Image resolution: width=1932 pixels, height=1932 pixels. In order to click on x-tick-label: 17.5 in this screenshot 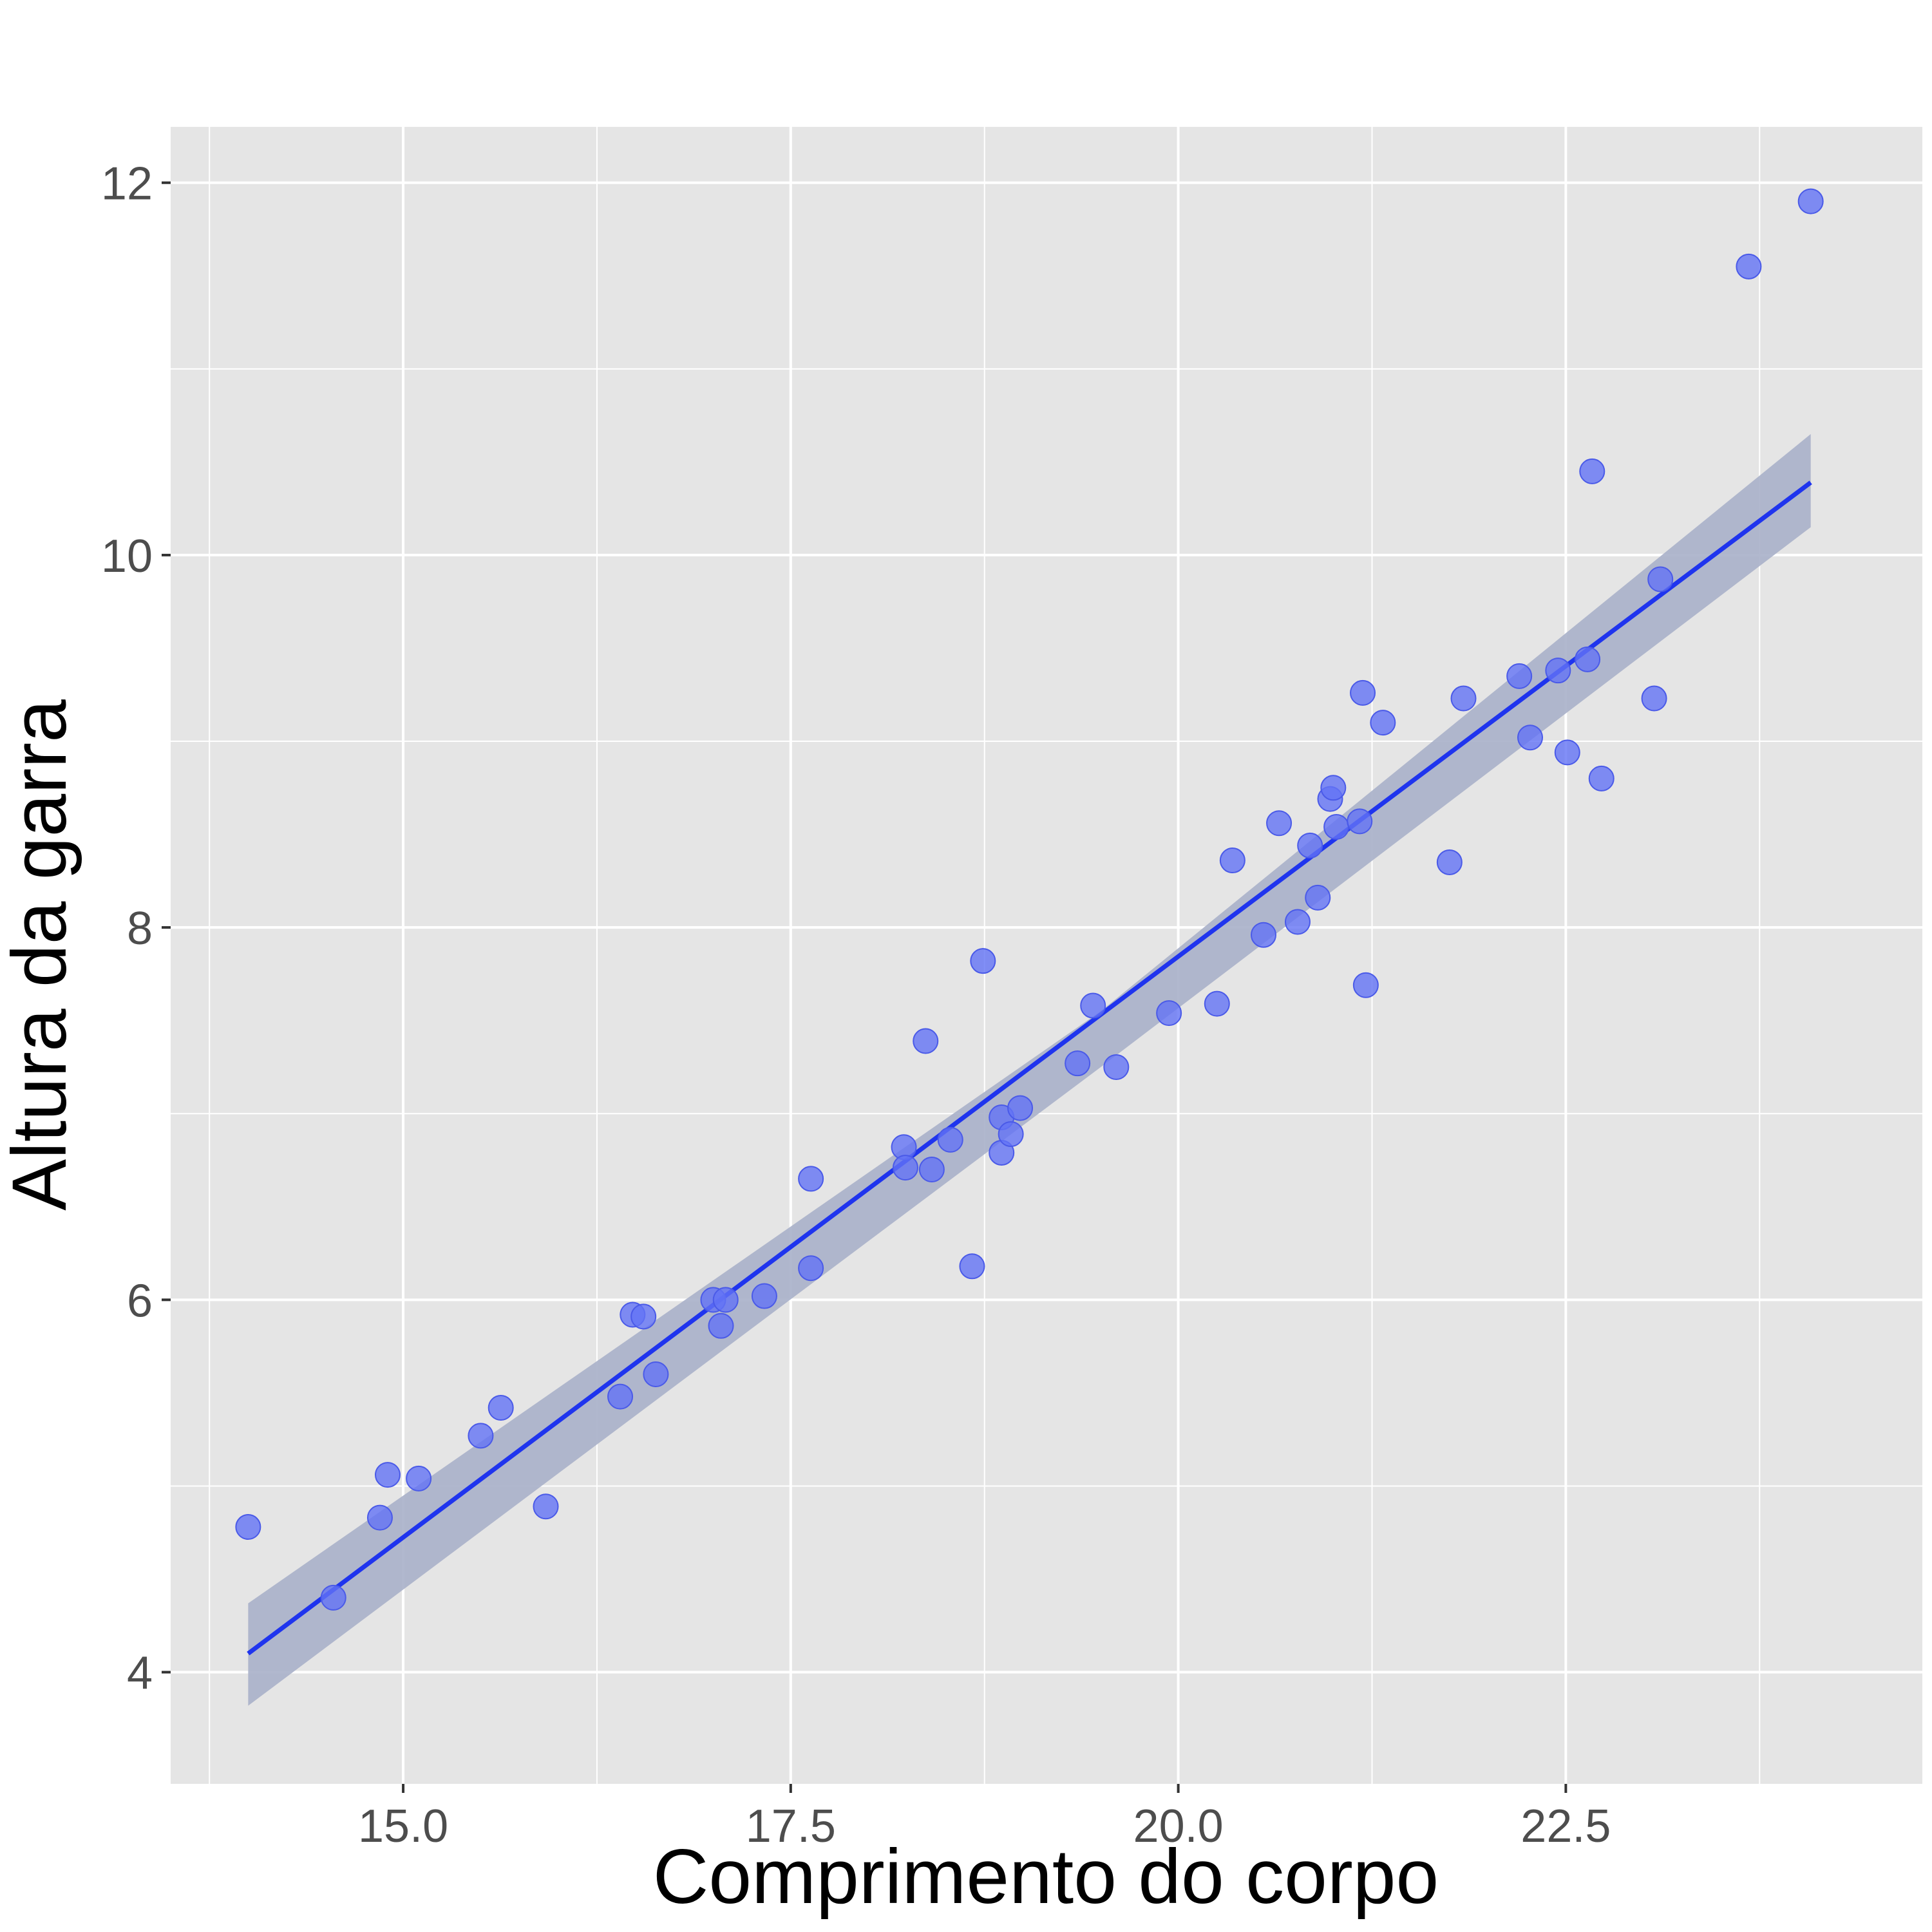, I will do `click(791, 1826)`.